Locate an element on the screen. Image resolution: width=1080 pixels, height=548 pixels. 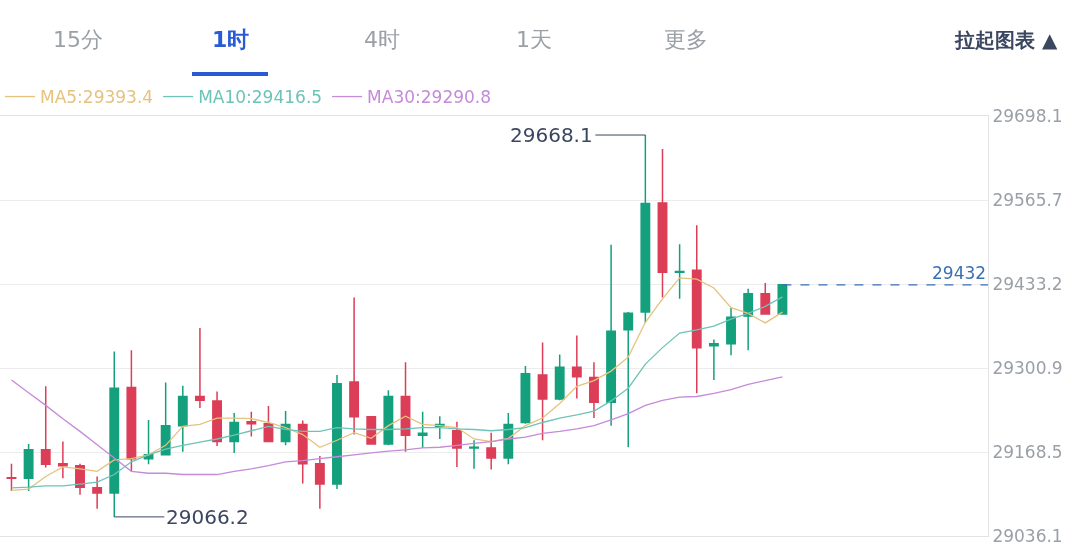
y-tick-label: 29036.1 is located at coordinates (1027, 535).